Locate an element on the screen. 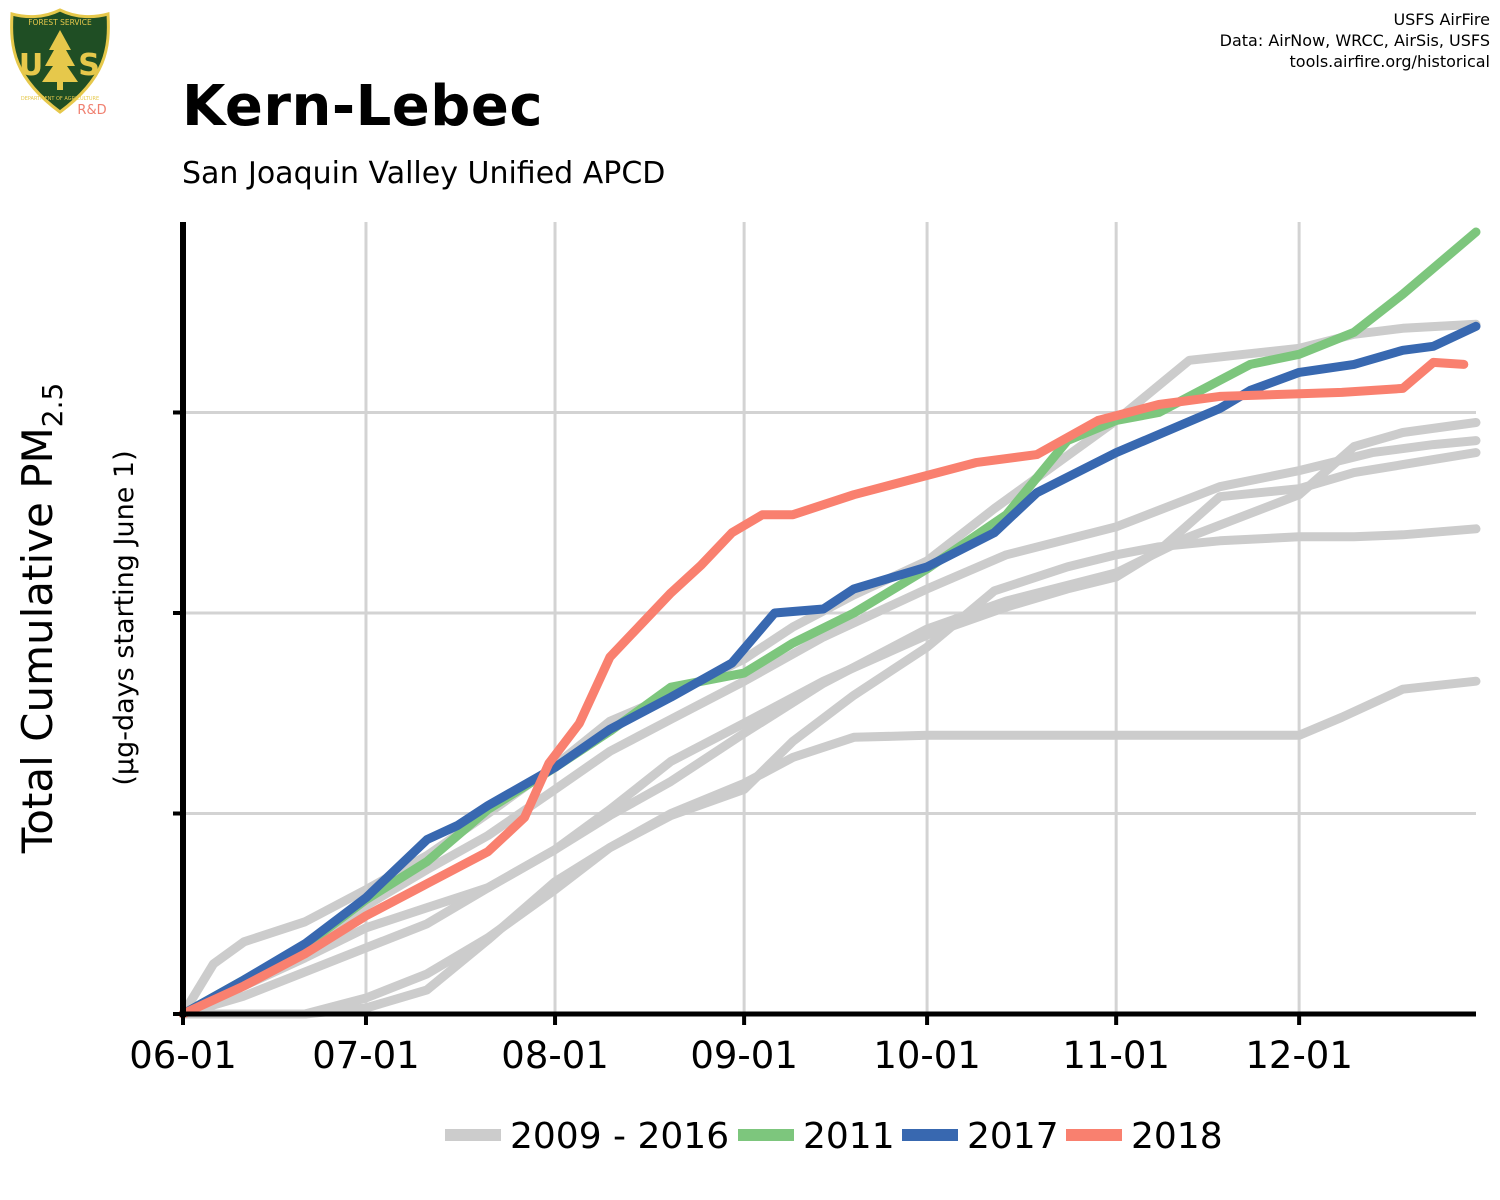  tree-trunk-icon is located at coordinates (60, 86).